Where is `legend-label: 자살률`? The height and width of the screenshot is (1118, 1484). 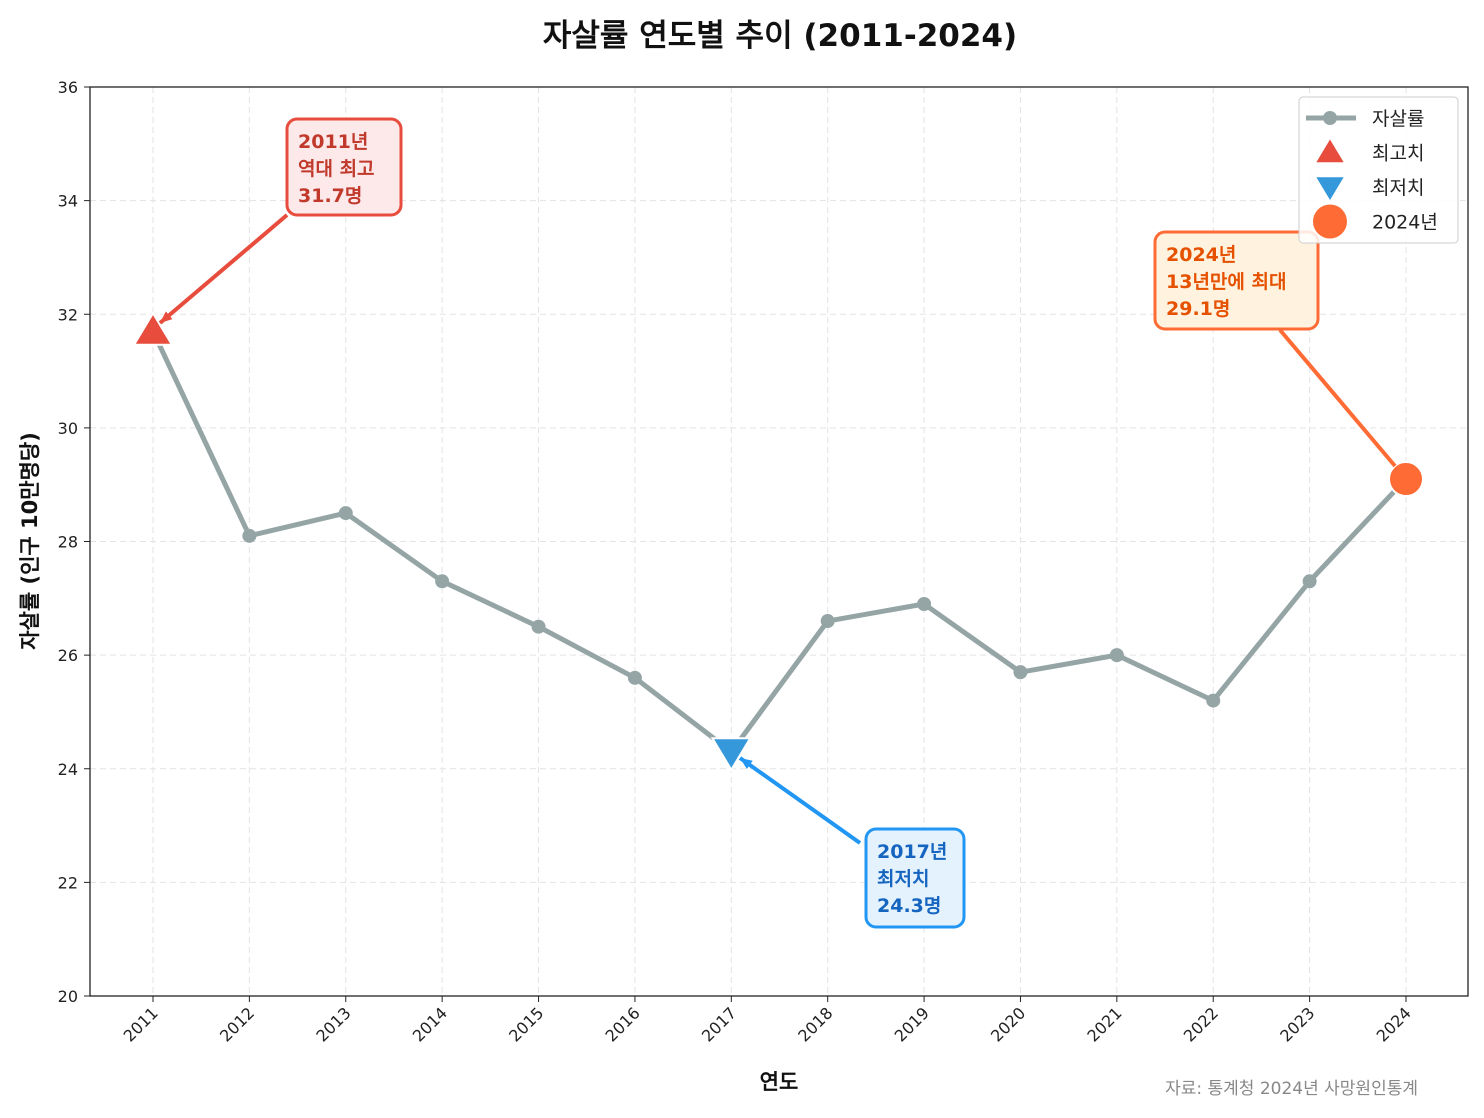 legend-label: 자살률 is located at coordinates (1398, 119).